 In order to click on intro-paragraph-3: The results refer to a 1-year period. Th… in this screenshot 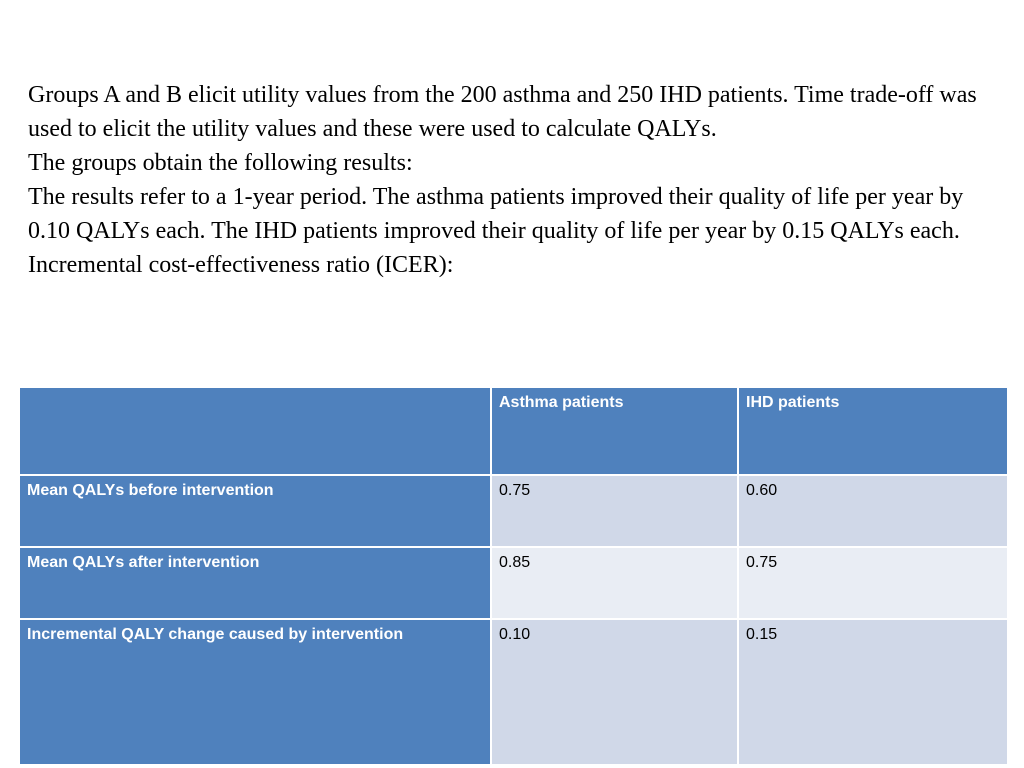, I will do `click(496, 214)`.